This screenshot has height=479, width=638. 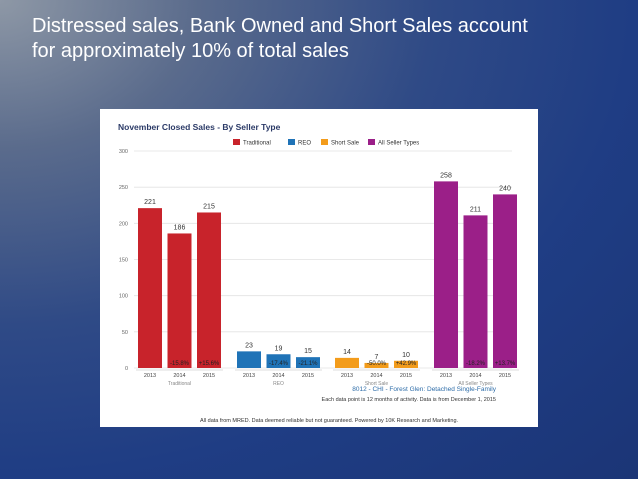 I want to click on group-label: Traditional, so click(x=179, y=384).